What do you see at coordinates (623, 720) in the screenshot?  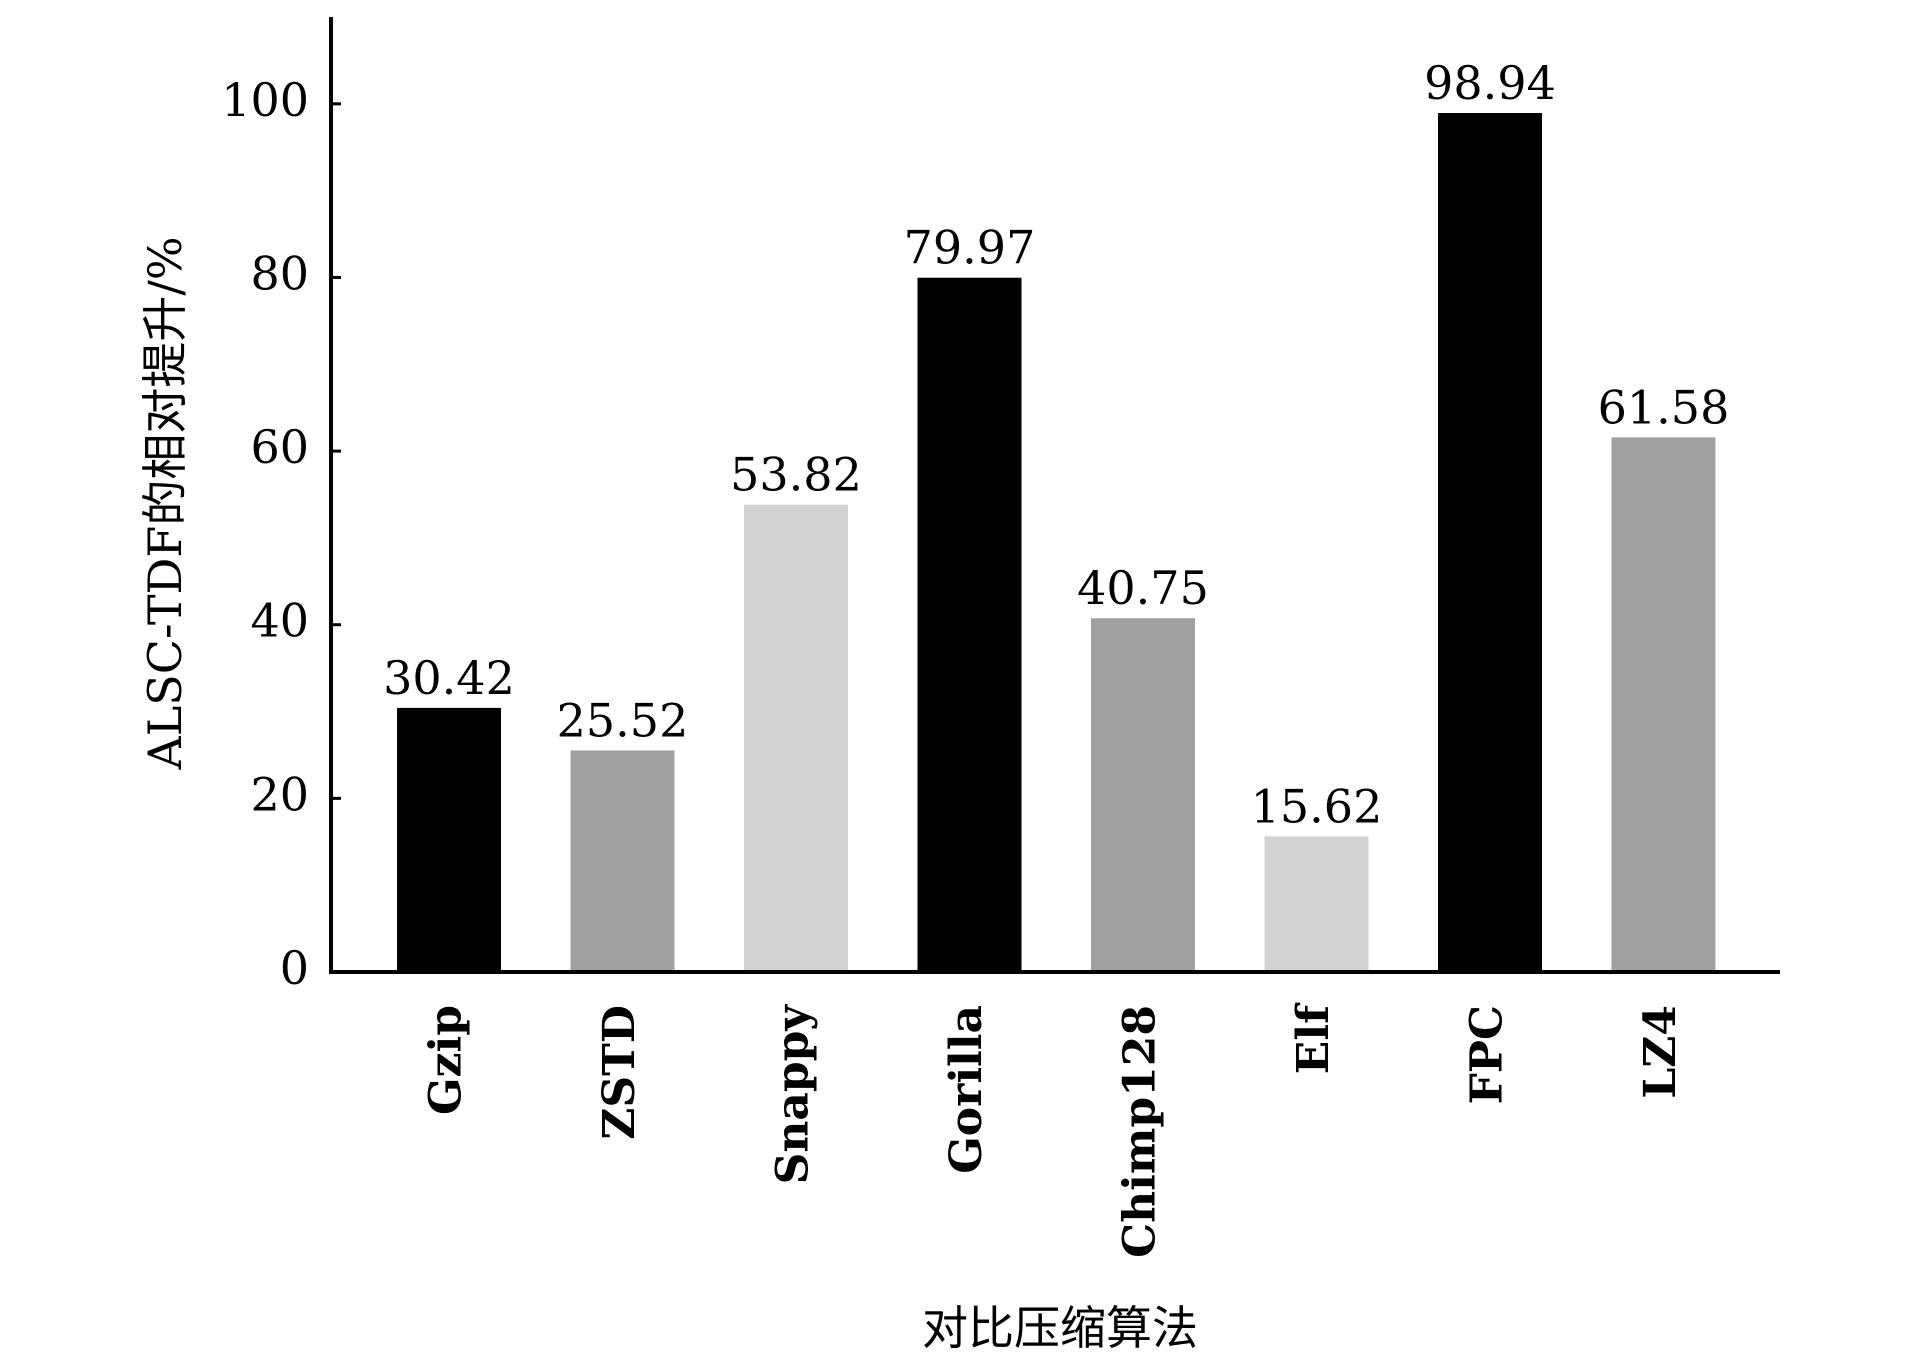 I see `value-label: 25.52` at bounding box center [623, 720].